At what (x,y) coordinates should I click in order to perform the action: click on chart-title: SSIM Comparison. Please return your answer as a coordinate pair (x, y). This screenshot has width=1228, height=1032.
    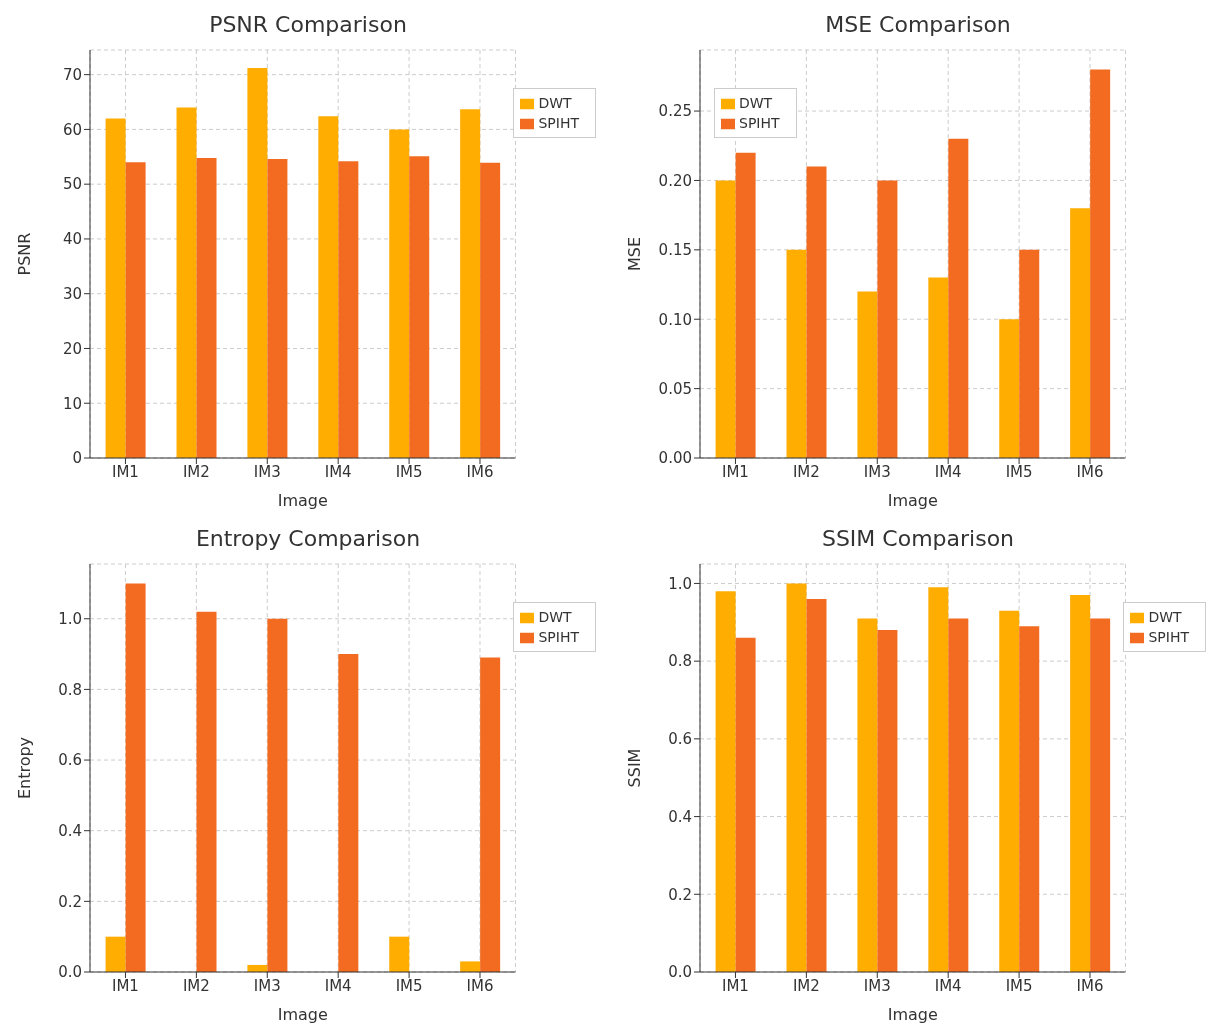
    Looking at the image, I should click on (918, 539).